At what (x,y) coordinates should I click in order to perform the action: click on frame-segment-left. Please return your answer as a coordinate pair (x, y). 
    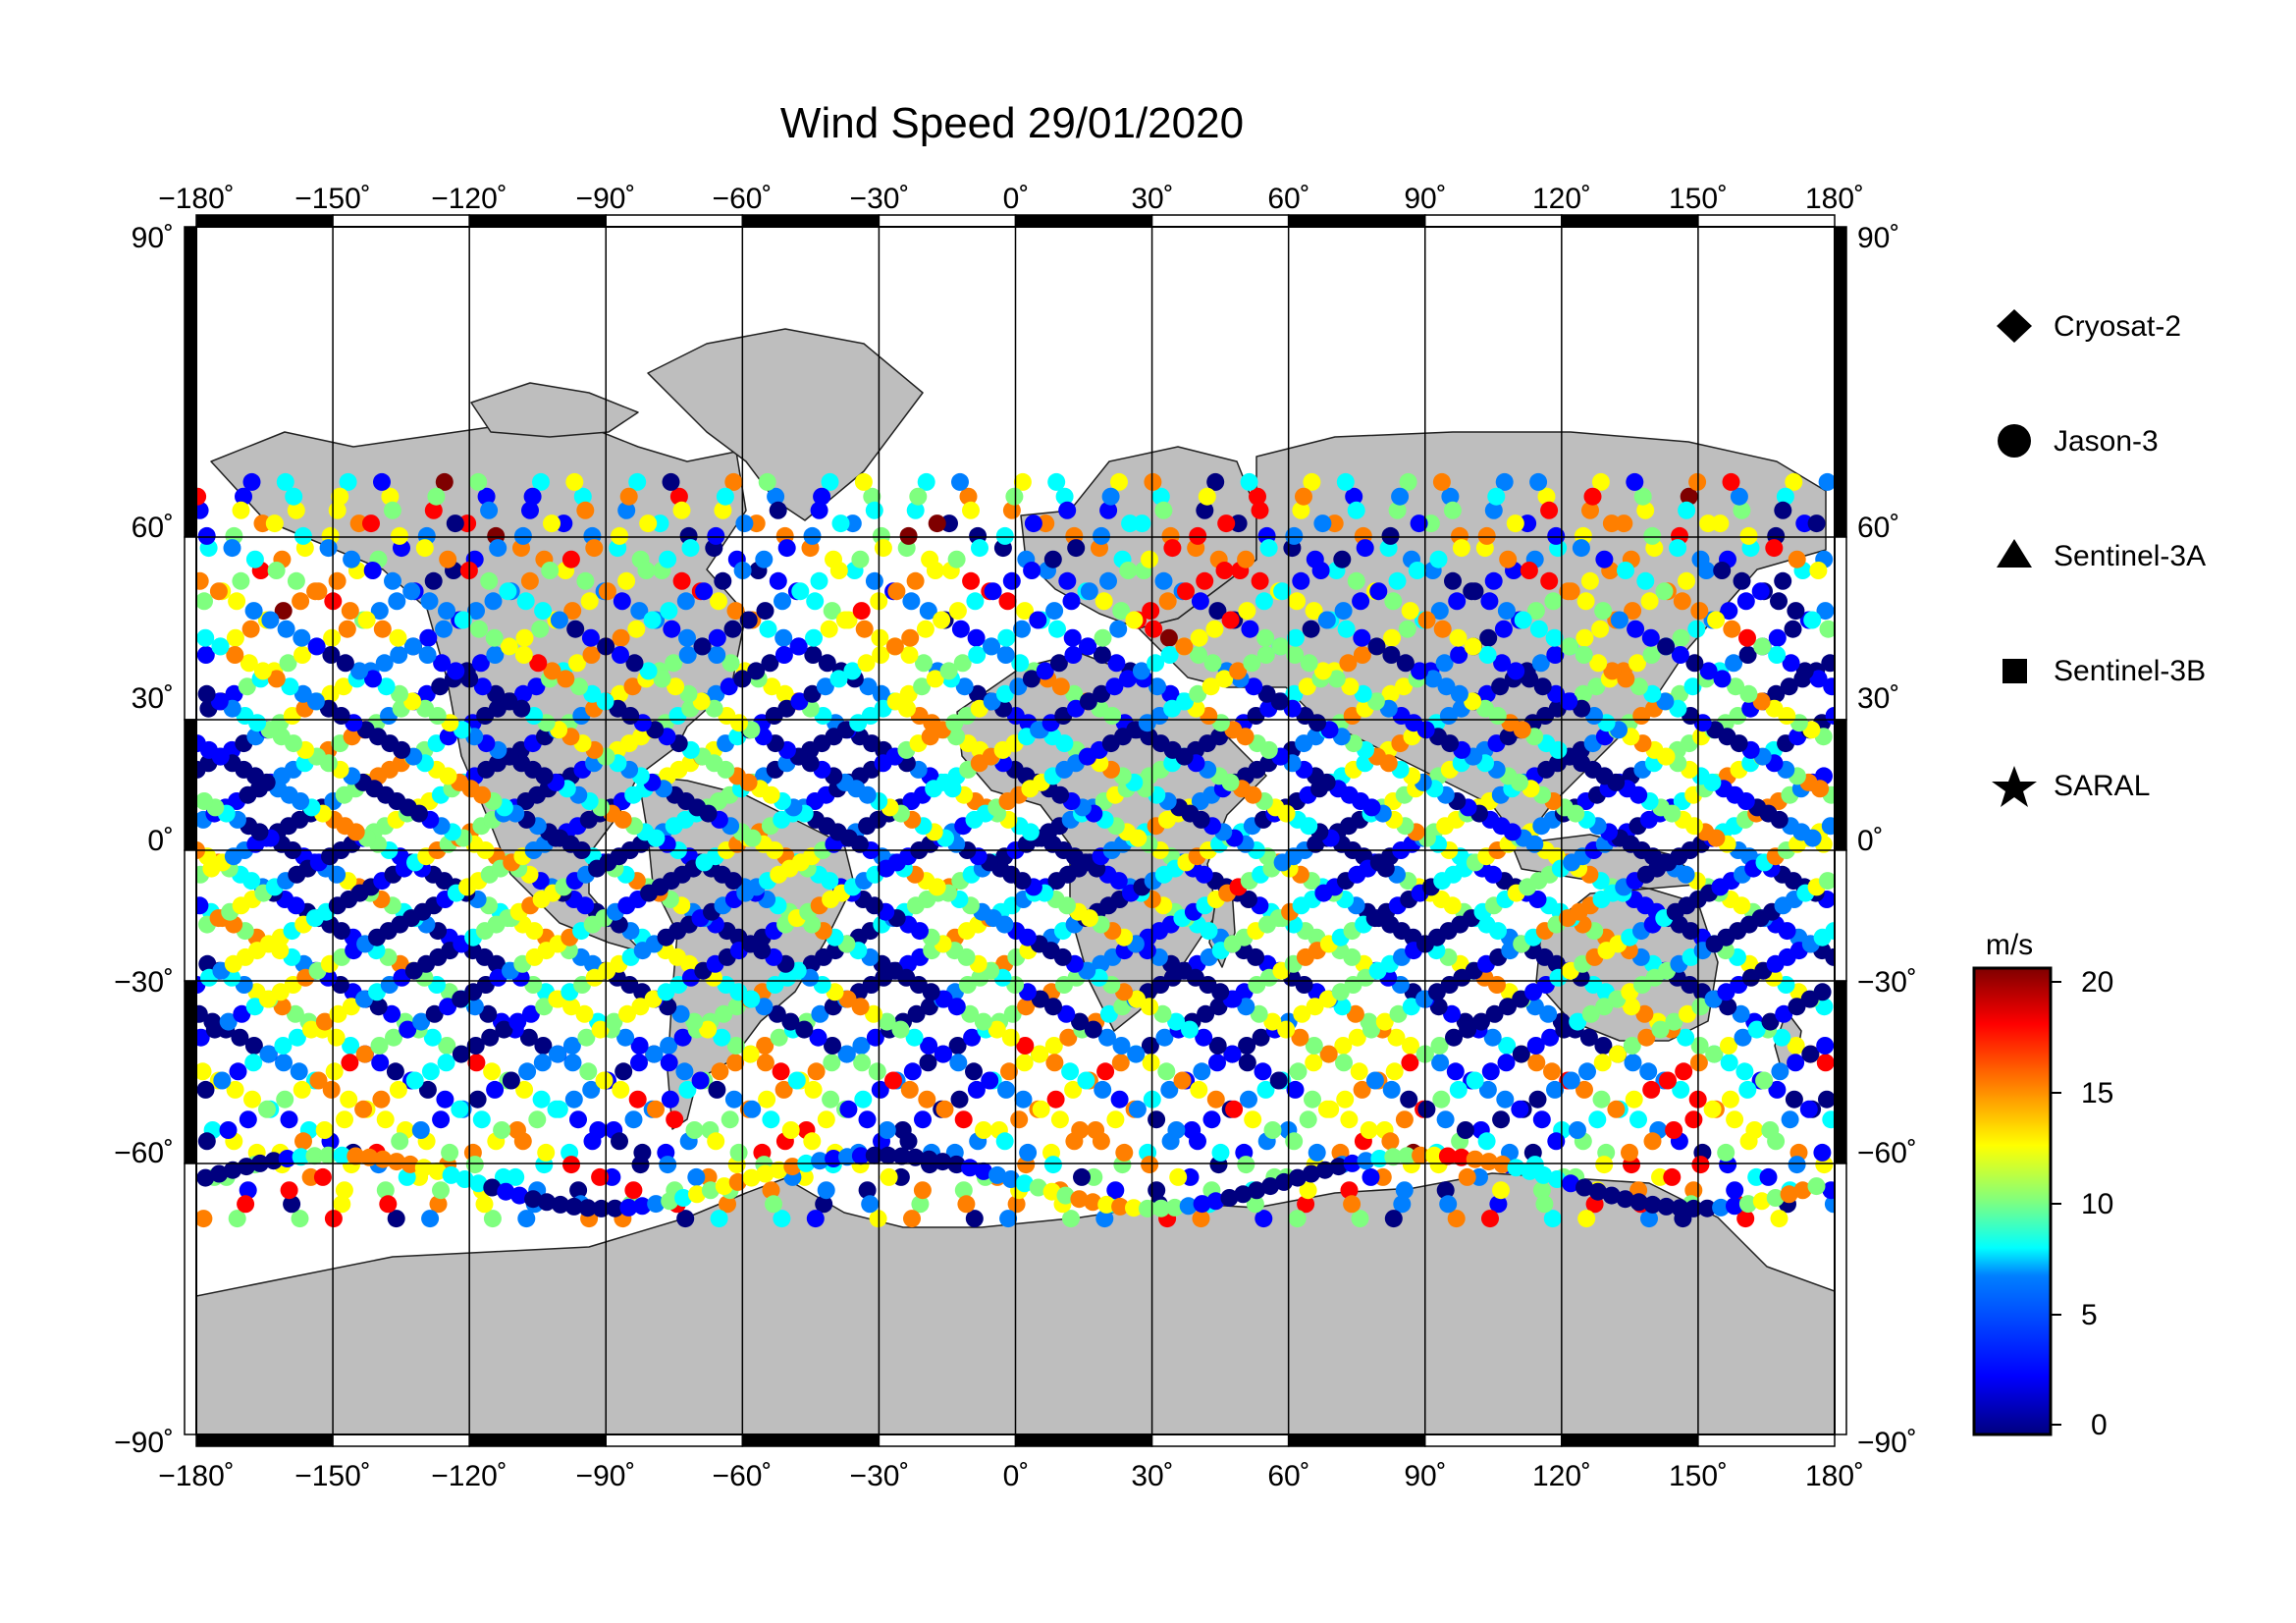
    Looking at the image, I should click on (190, 1072).